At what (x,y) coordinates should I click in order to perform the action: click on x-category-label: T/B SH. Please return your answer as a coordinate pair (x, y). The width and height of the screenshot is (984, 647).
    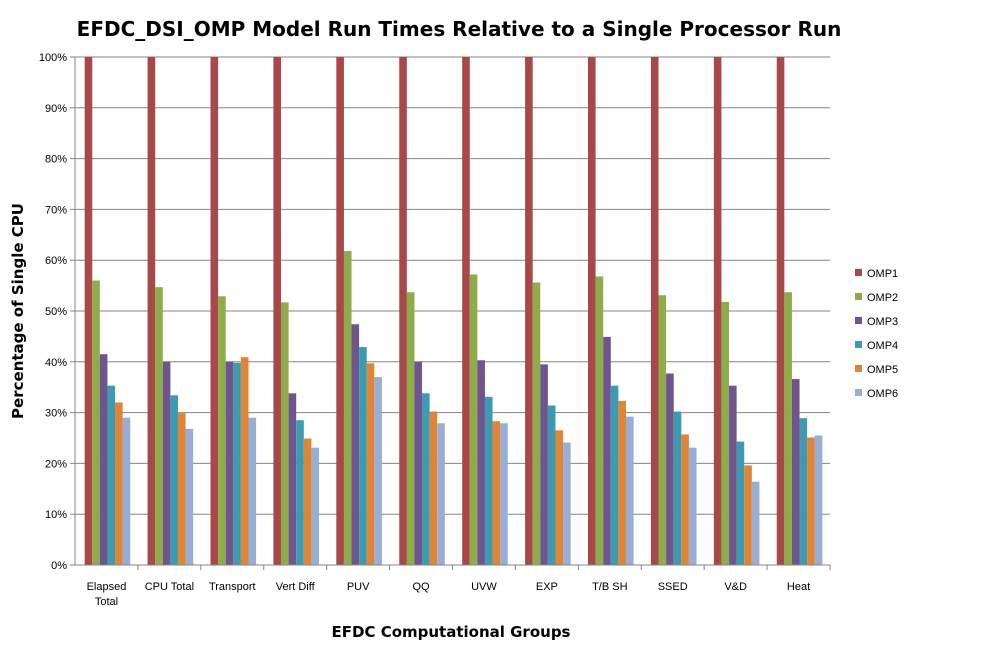
    Looking at the image, I should click on (610, 587).